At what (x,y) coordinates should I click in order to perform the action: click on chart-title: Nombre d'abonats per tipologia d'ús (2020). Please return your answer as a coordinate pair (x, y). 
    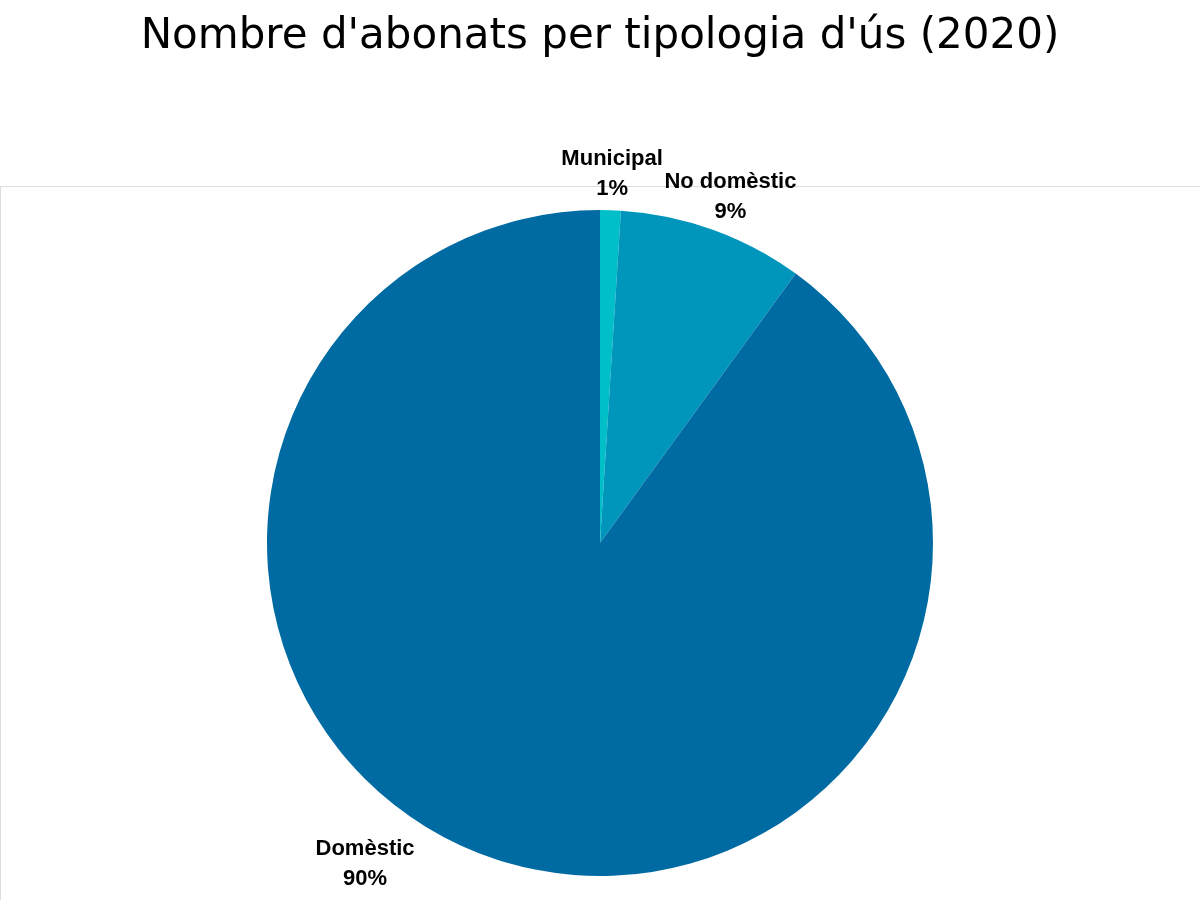
    Looking at the image, I should click on (600, 34).